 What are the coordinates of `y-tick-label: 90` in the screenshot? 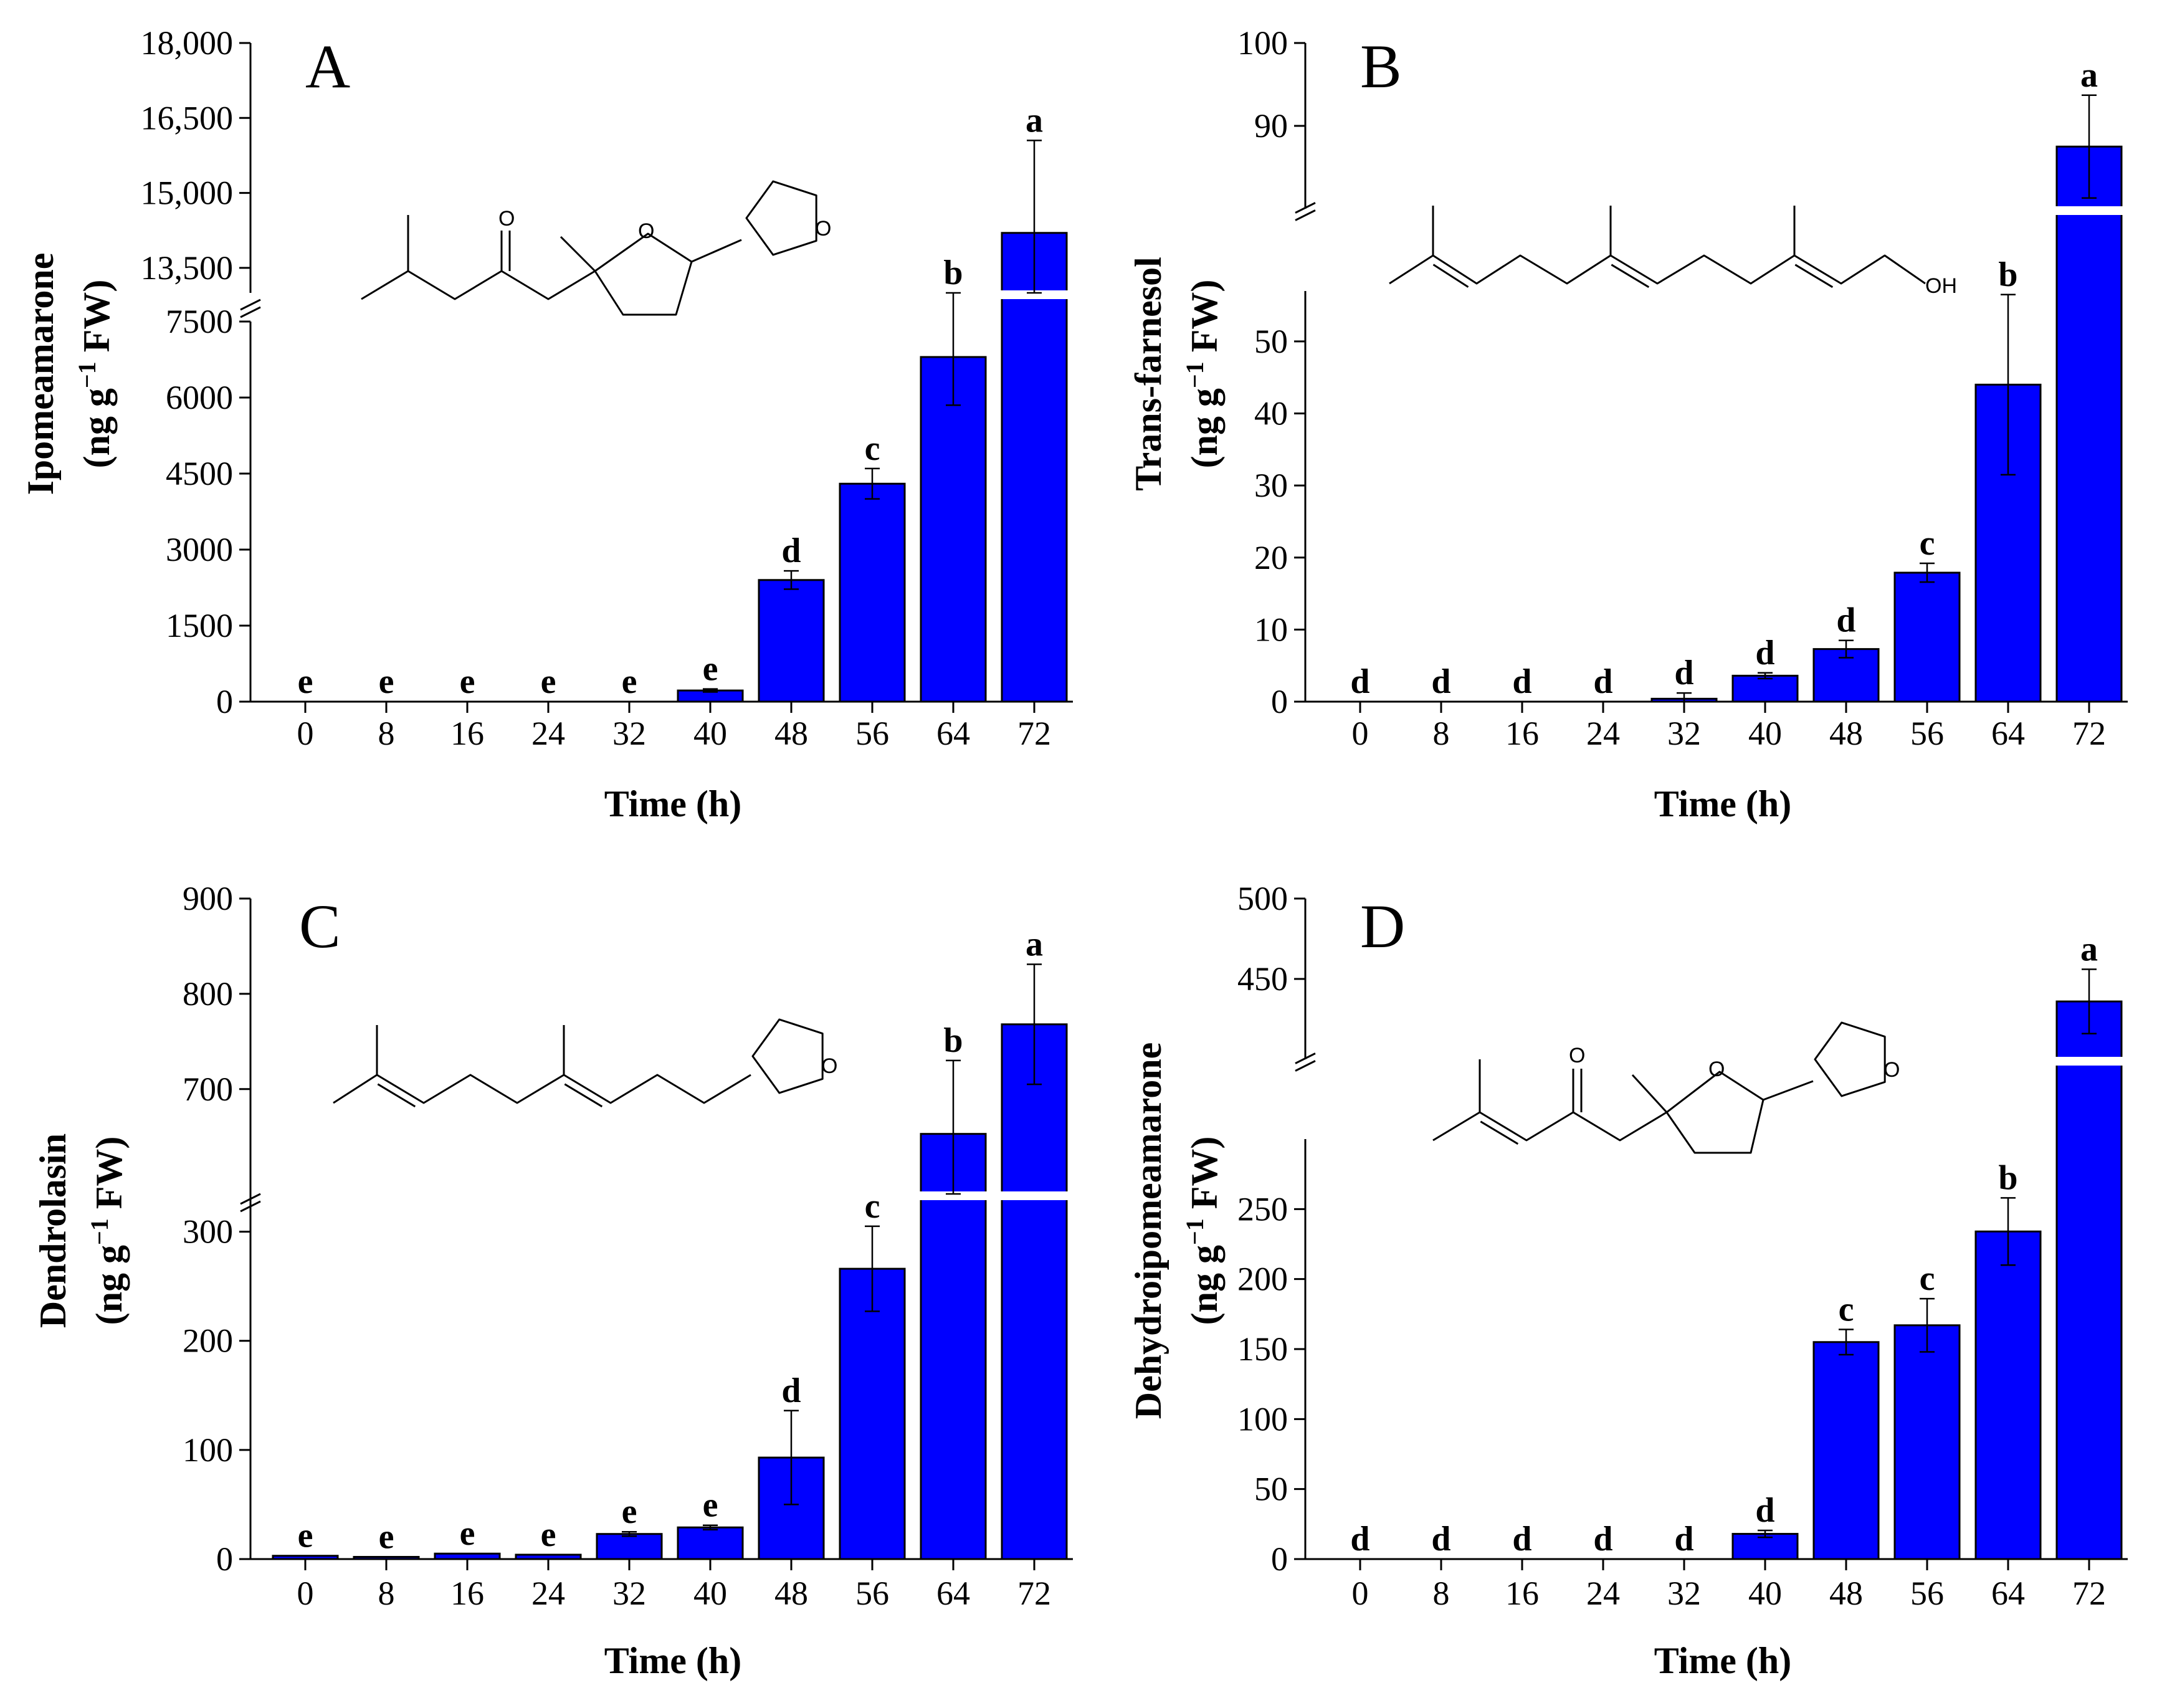 It's located at (1271, 126).